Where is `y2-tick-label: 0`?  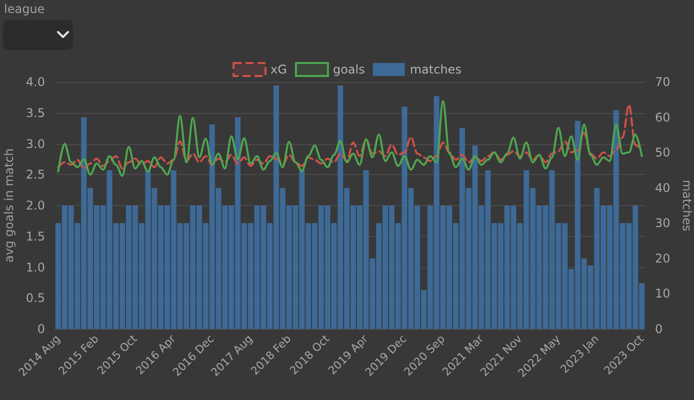 y2-tick-label: 0 is located at coordinates (659, 329).